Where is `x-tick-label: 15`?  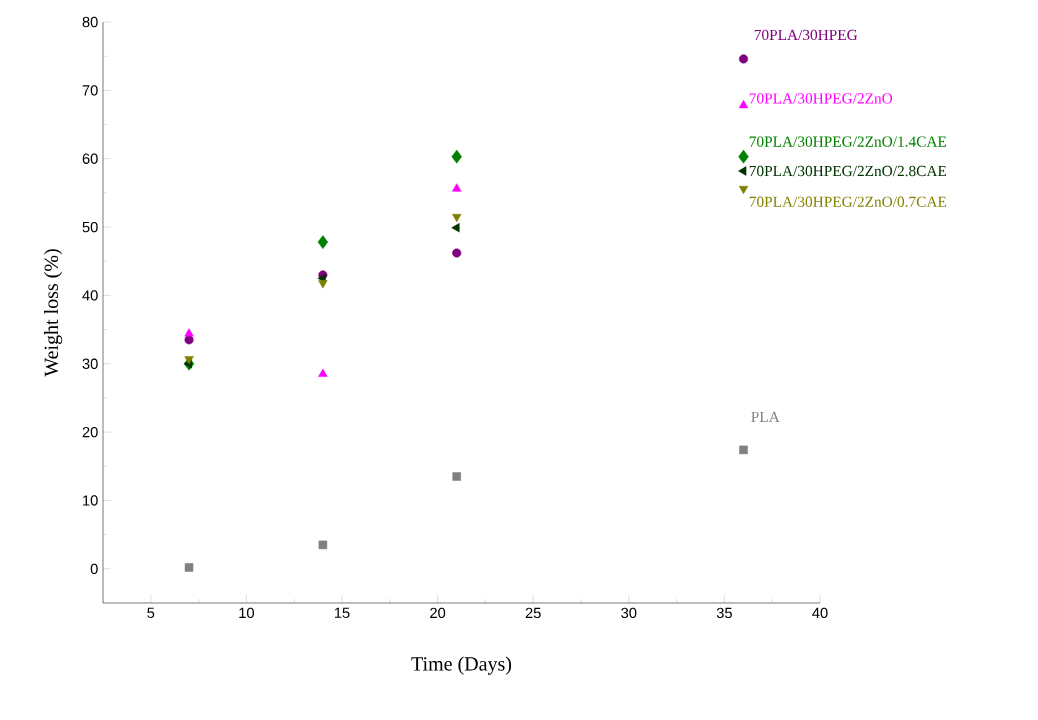 x-tick-label: 15 is located at coordinates (342, 612).